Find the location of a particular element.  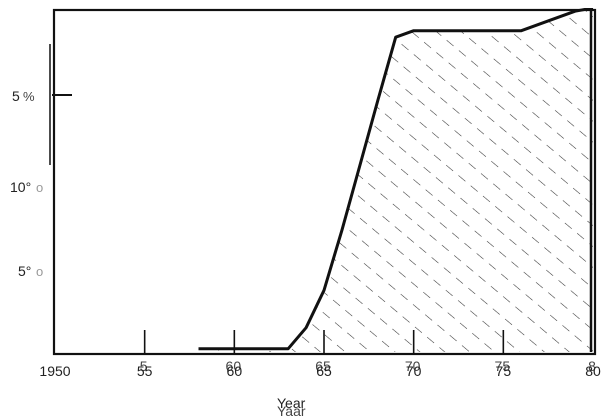

y-label-upper-suffix: % is located at coordinates (29, 96).